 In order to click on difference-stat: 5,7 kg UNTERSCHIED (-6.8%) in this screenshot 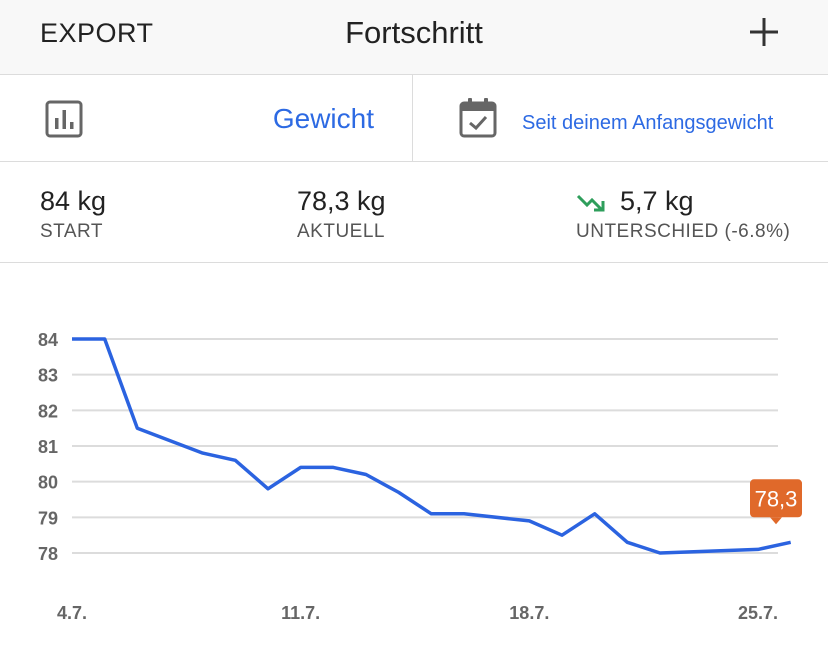, I will do `click(683, 214)`.